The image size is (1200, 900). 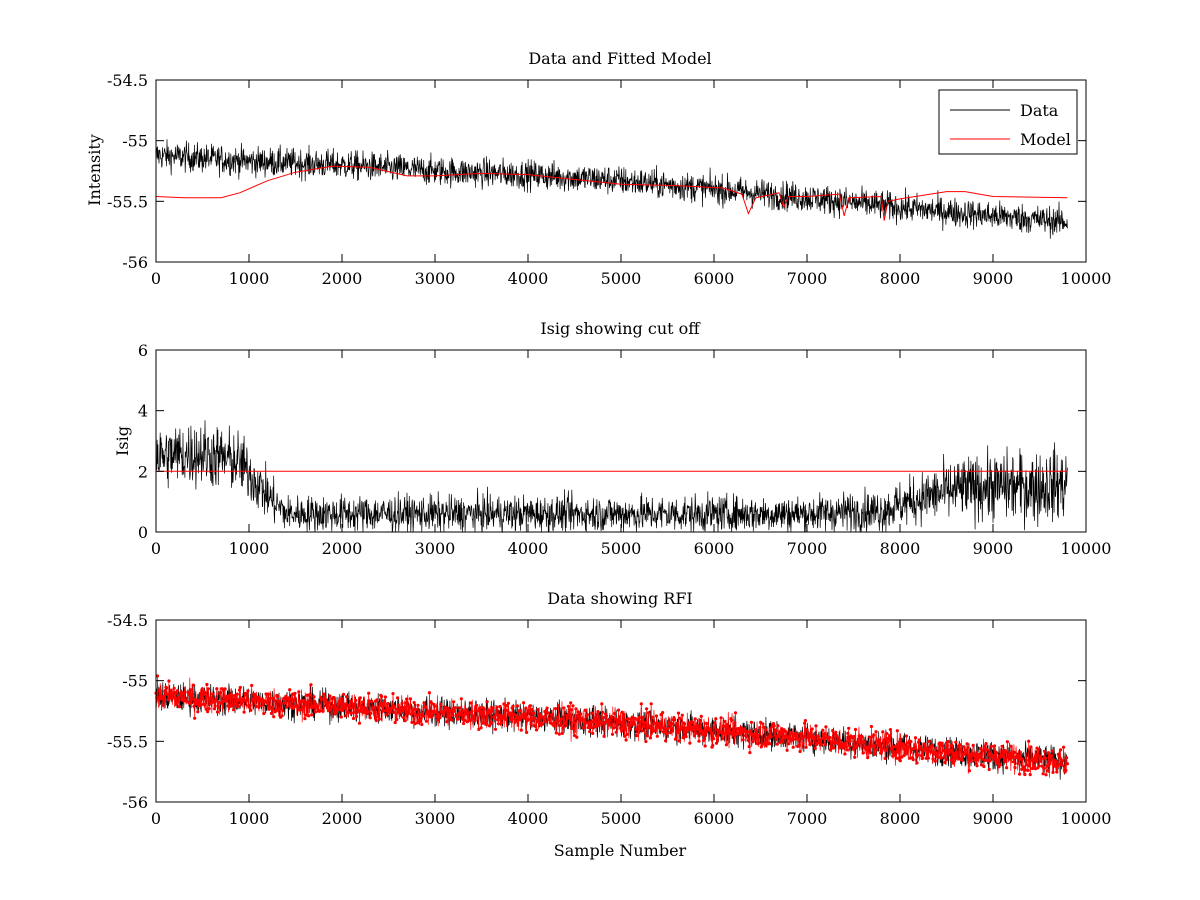 What do you see at coordinates (714, 548) in the screenshot?
I see `x-tick-label: 6000` at bounding box center [714, 548].